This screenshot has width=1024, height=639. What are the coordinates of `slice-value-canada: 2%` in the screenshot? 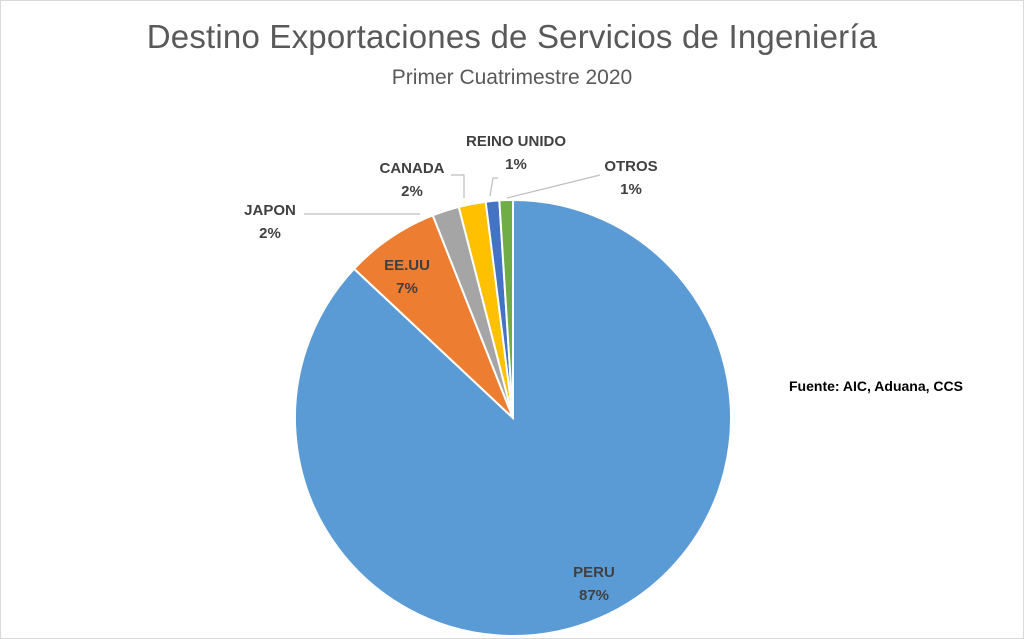 It's located at (412, 191).